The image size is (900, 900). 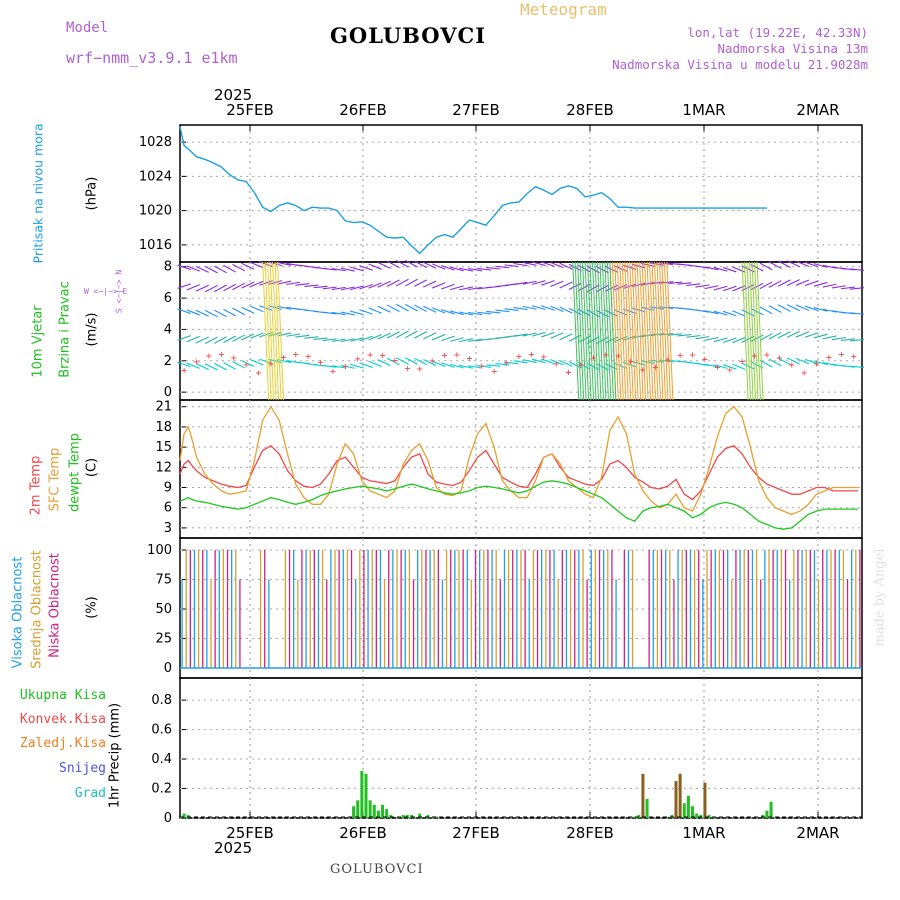 What do you see at coordinates (233, 95) in the screenshot?
I see `year-top: 2025` at bounding box center [233, 95].